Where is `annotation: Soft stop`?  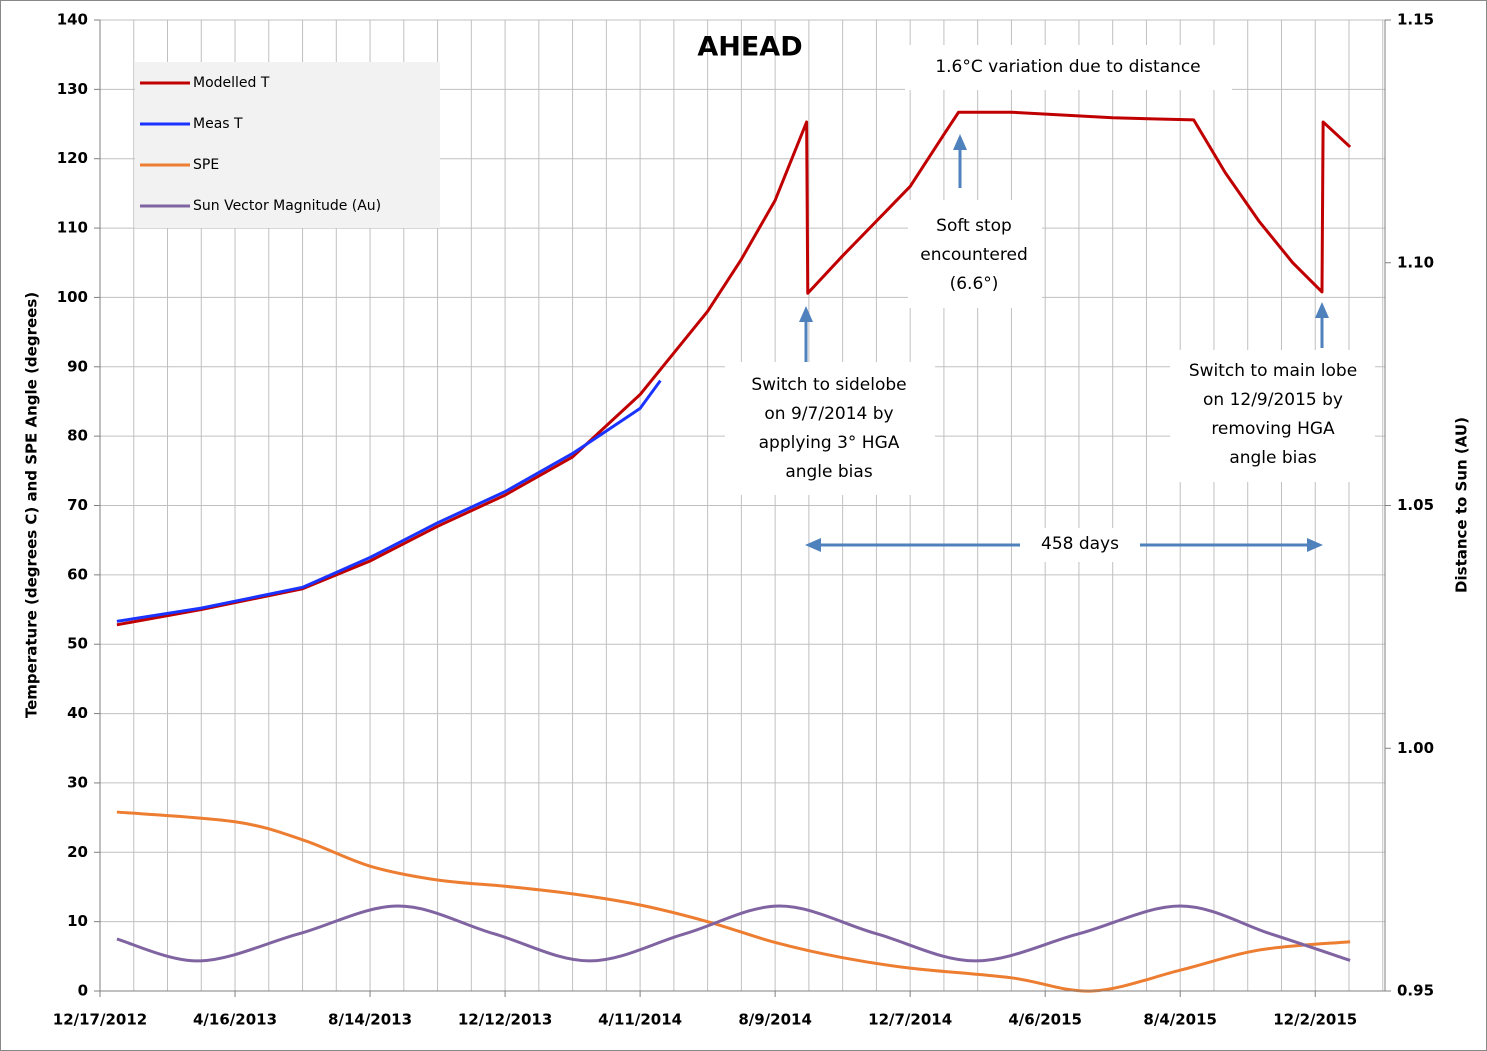
annotation: Soft stop is located at coordinates (974, 226).